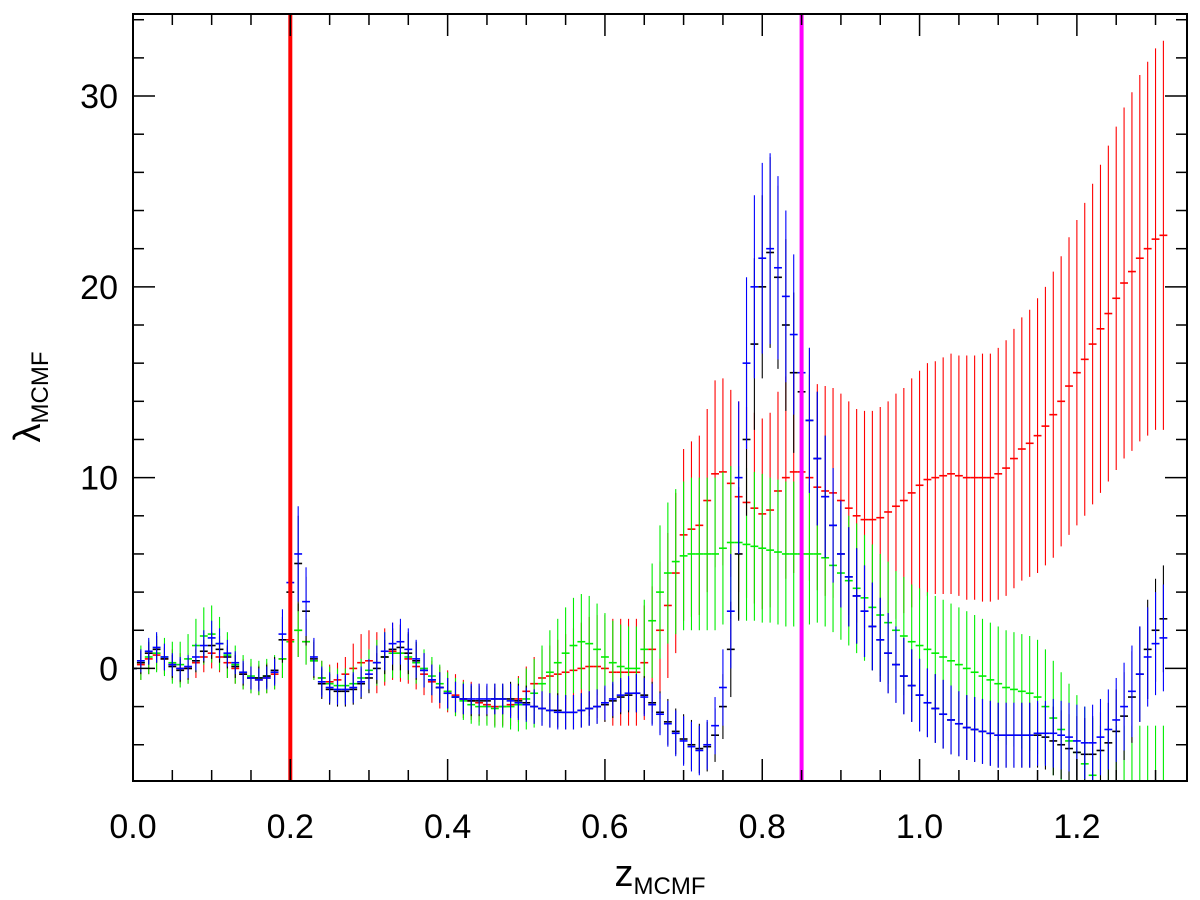  What do you see at coordinates (604, 827) in the screenshot?
I see `x-tick-label: 0.6` at bounding box center [604, 827].